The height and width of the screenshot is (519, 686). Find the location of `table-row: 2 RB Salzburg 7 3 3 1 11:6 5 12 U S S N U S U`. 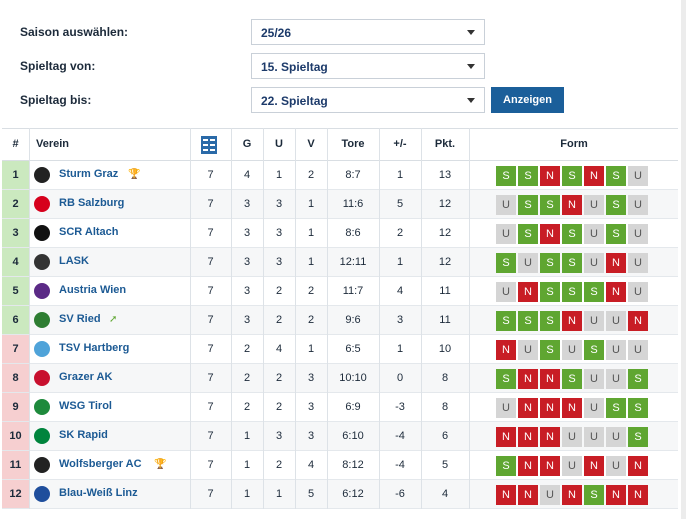

table-row: 2 RB Salzburg 7 3 3 1 11:6 5 12 U S S N U S U is located at coordinates (340, 204).